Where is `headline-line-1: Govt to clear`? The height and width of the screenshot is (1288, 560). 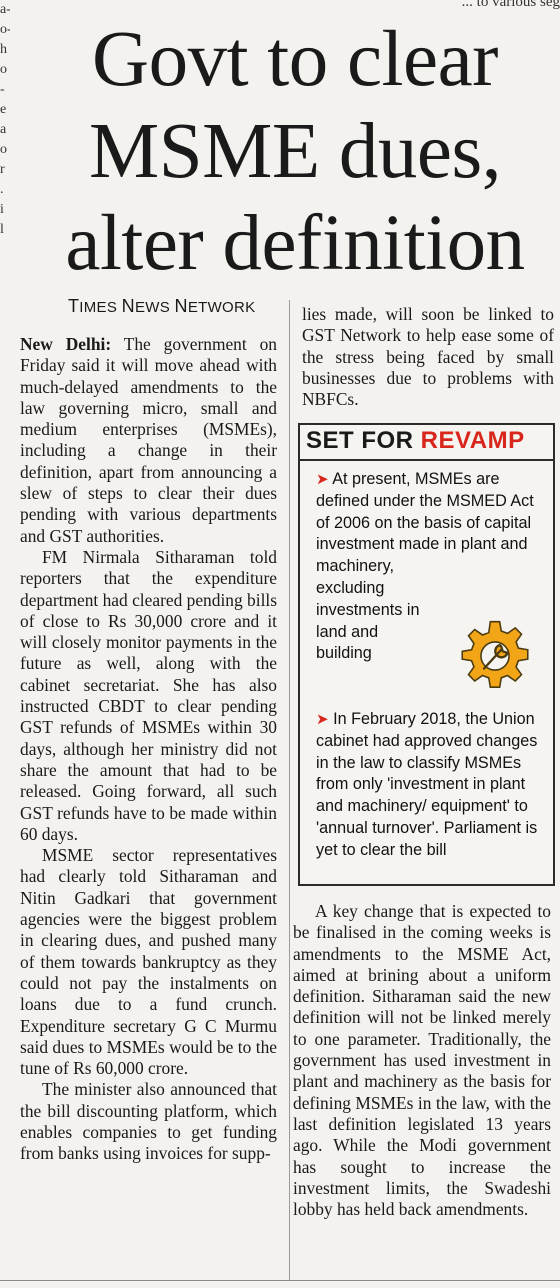 headline-line-1: Govt to clear is located at coordinates (295, 59).